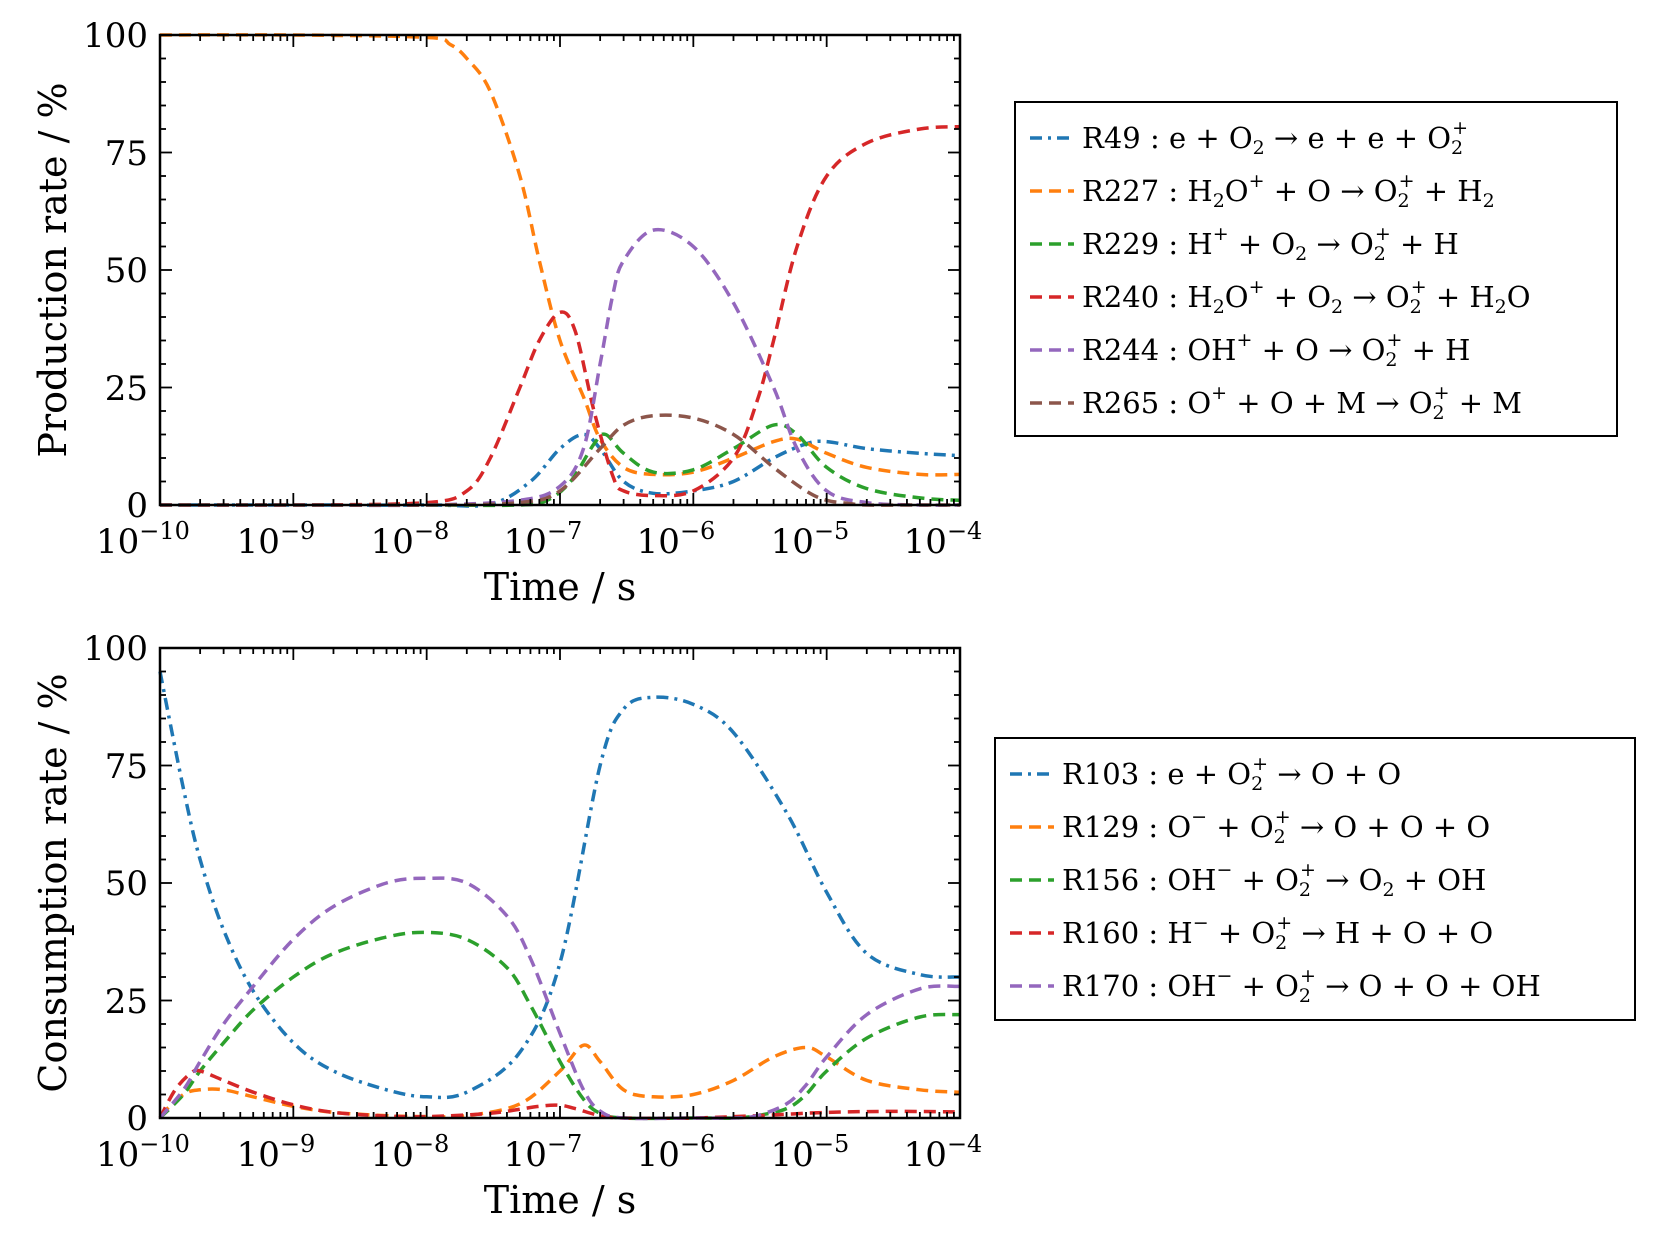 Image resolution: width=1661 pixels, height=1246 pixels. What do you see at coordinates (560, 587) in the screenshot?
I see `top-xlabel: Time / s` at bounding box center [560, 587].